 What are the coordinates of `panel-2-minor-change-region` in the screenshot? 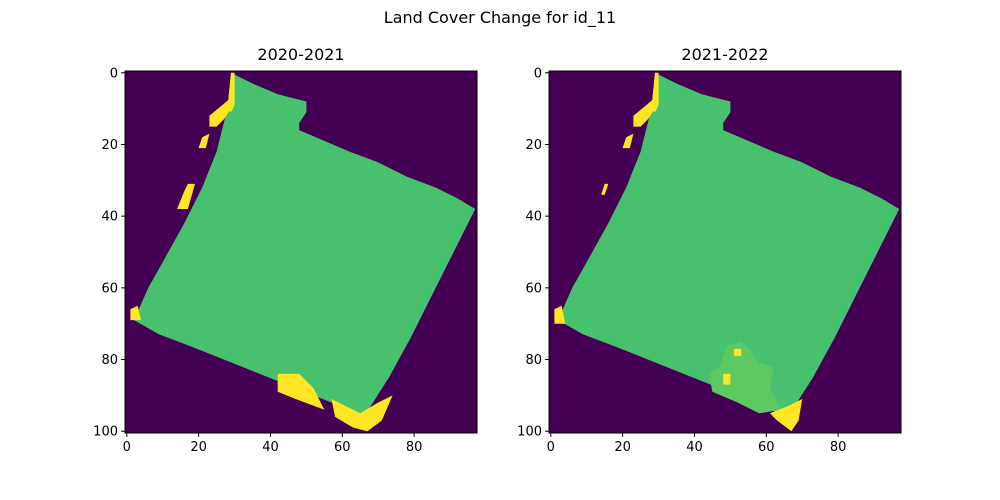 It's located at (744, 377).